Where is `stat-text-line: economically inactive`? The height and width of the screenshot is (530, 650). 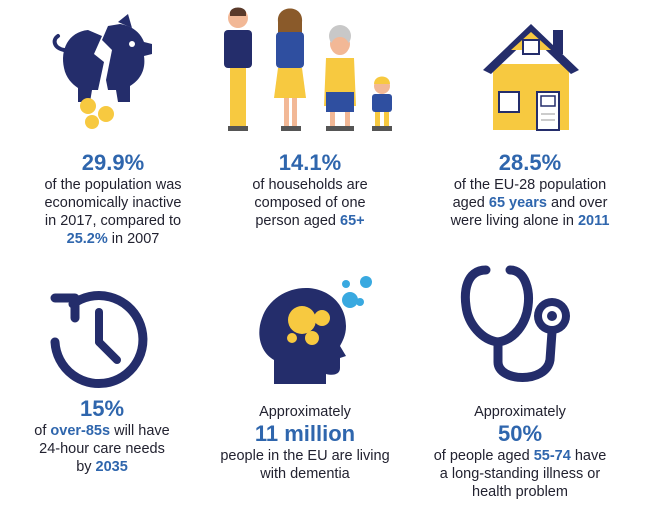 stat-text-line: economically inactive is located at coordinates (113, 203).